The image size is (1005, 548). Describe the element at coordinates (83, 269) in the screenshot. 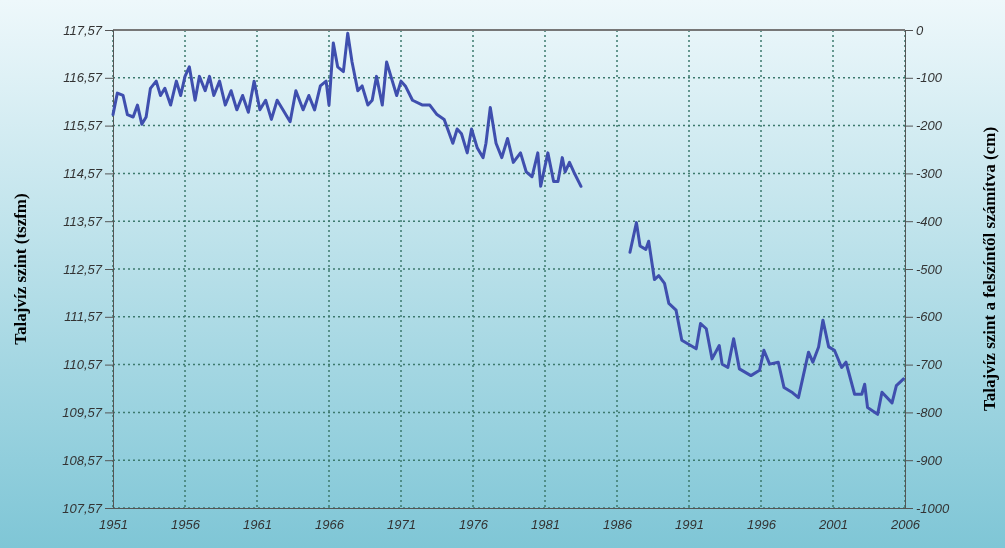

I see `y-tick-label: 112,57` at that location.